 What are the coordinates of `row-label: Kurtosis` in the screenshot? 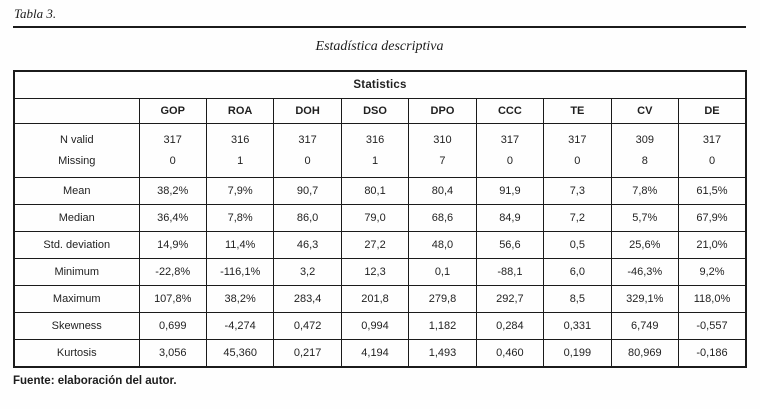 It's located at (76, 353).